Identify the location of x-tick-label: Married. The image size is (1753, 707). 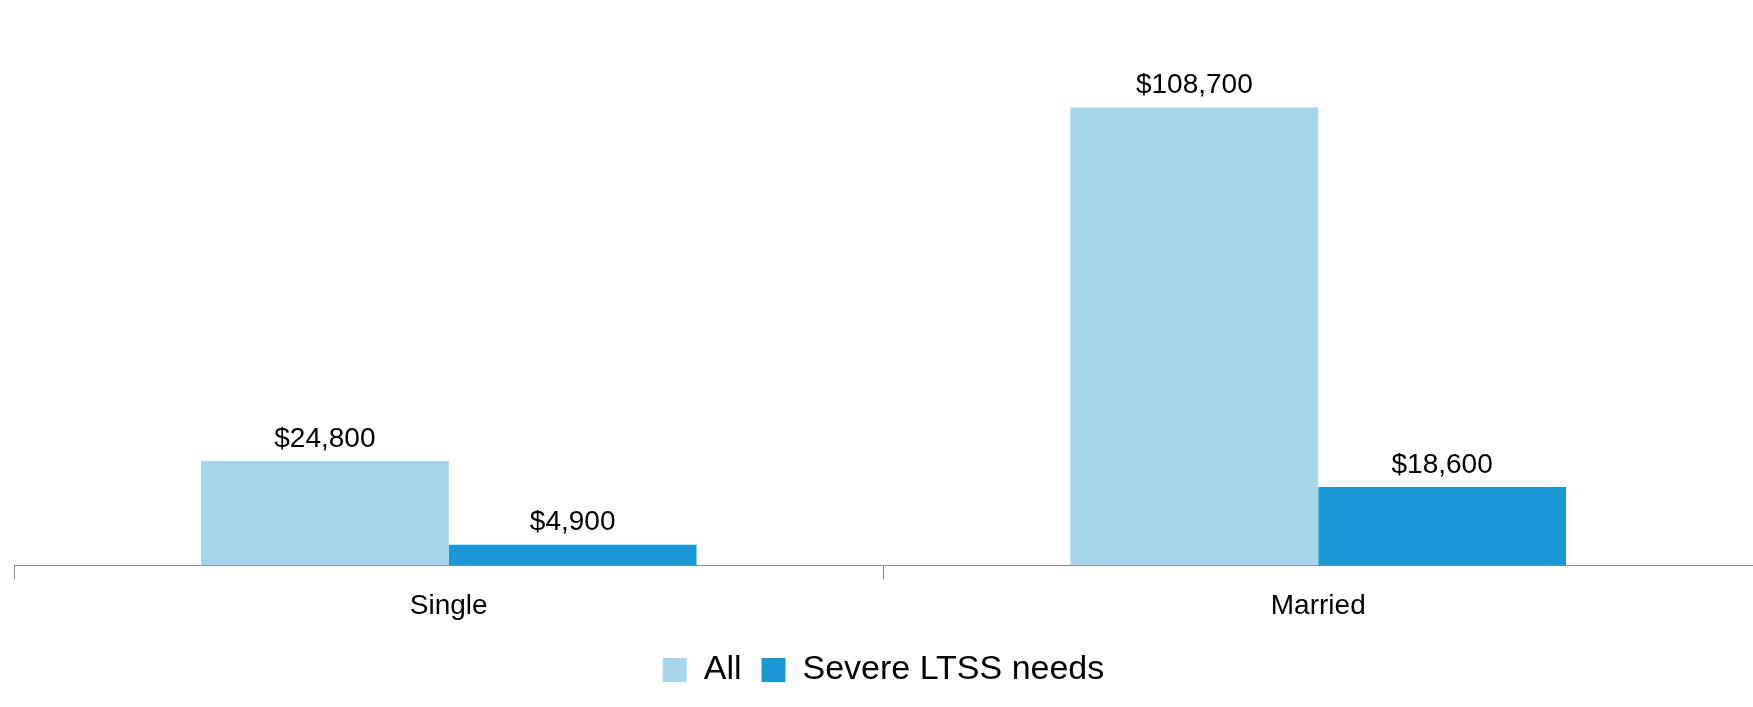
(1318, 604).